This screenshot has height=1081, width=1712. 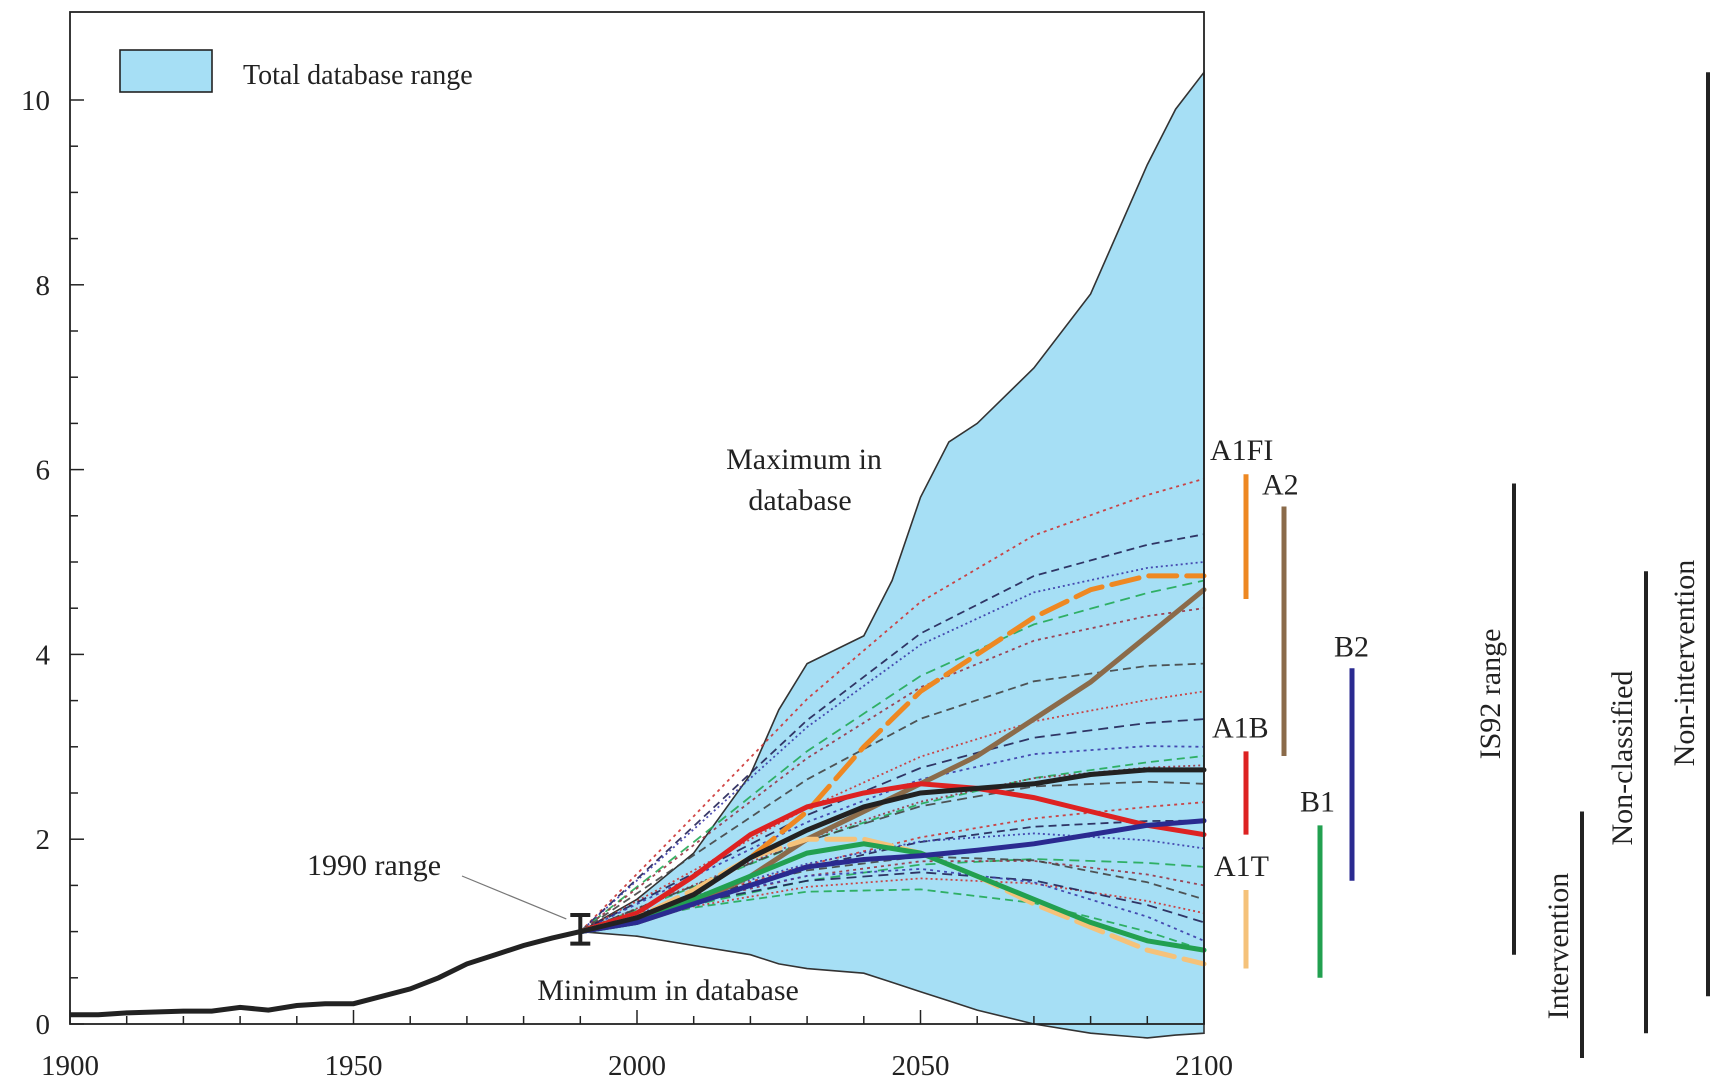 I want to click on x-tick-label: 2050, so click(x=921, y=1065).